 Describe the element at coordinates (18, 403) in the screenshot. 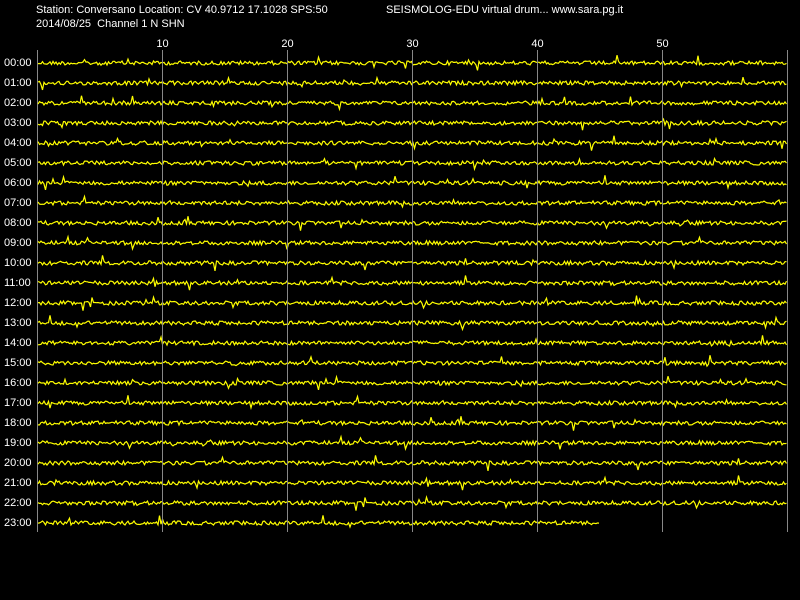

I see `hour-label: 17:00` at that location.